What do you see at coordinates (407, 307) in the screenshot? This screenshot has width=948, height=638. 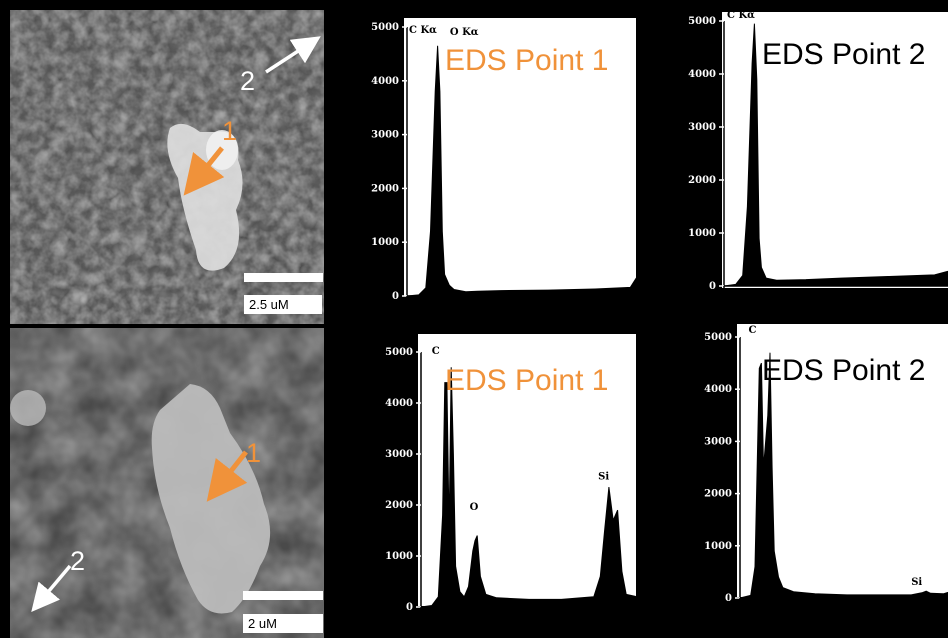 I see `eds-chart-1-x-tick-label: 0` at bounding box center [407, 307].